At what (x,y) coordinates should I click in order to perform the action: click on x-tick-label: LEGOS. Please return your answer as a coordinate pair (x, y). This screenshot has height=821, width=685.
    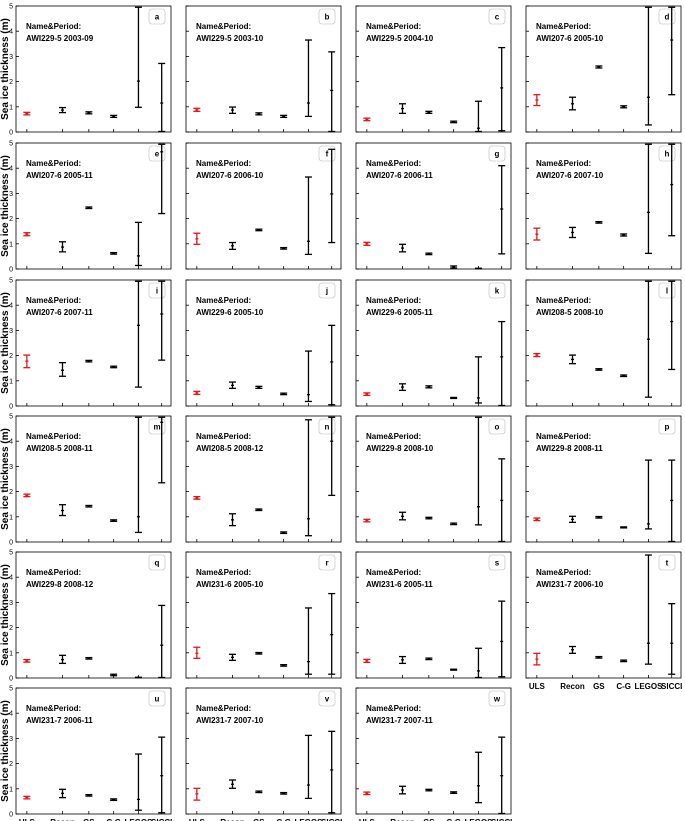
    Looking at the image, I should click on (648, 686).